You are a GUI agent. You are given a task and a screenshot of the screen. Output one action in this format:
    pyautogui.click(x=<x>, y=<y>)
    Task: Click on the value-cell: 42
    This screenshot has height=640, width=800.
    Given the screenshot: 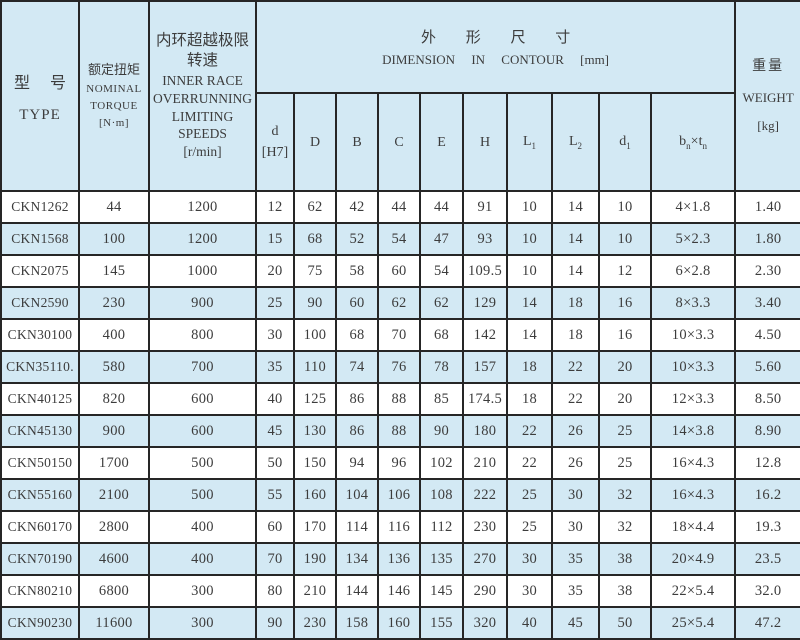 What is the action you would take?
    pyautogui.click(x=357, y=207)
    